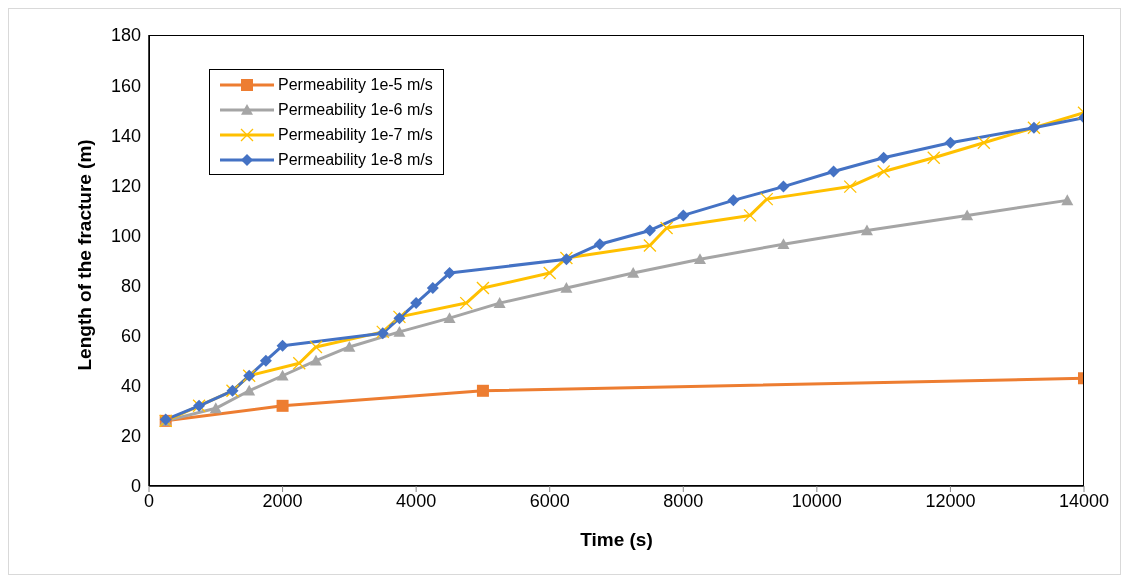 The image size is (1129, 575). What do you see at coordinates (355, 109) in the screenshot?
I see `legend-label: Permeability 1e-6 m/s` at bounding box center [355, 109].